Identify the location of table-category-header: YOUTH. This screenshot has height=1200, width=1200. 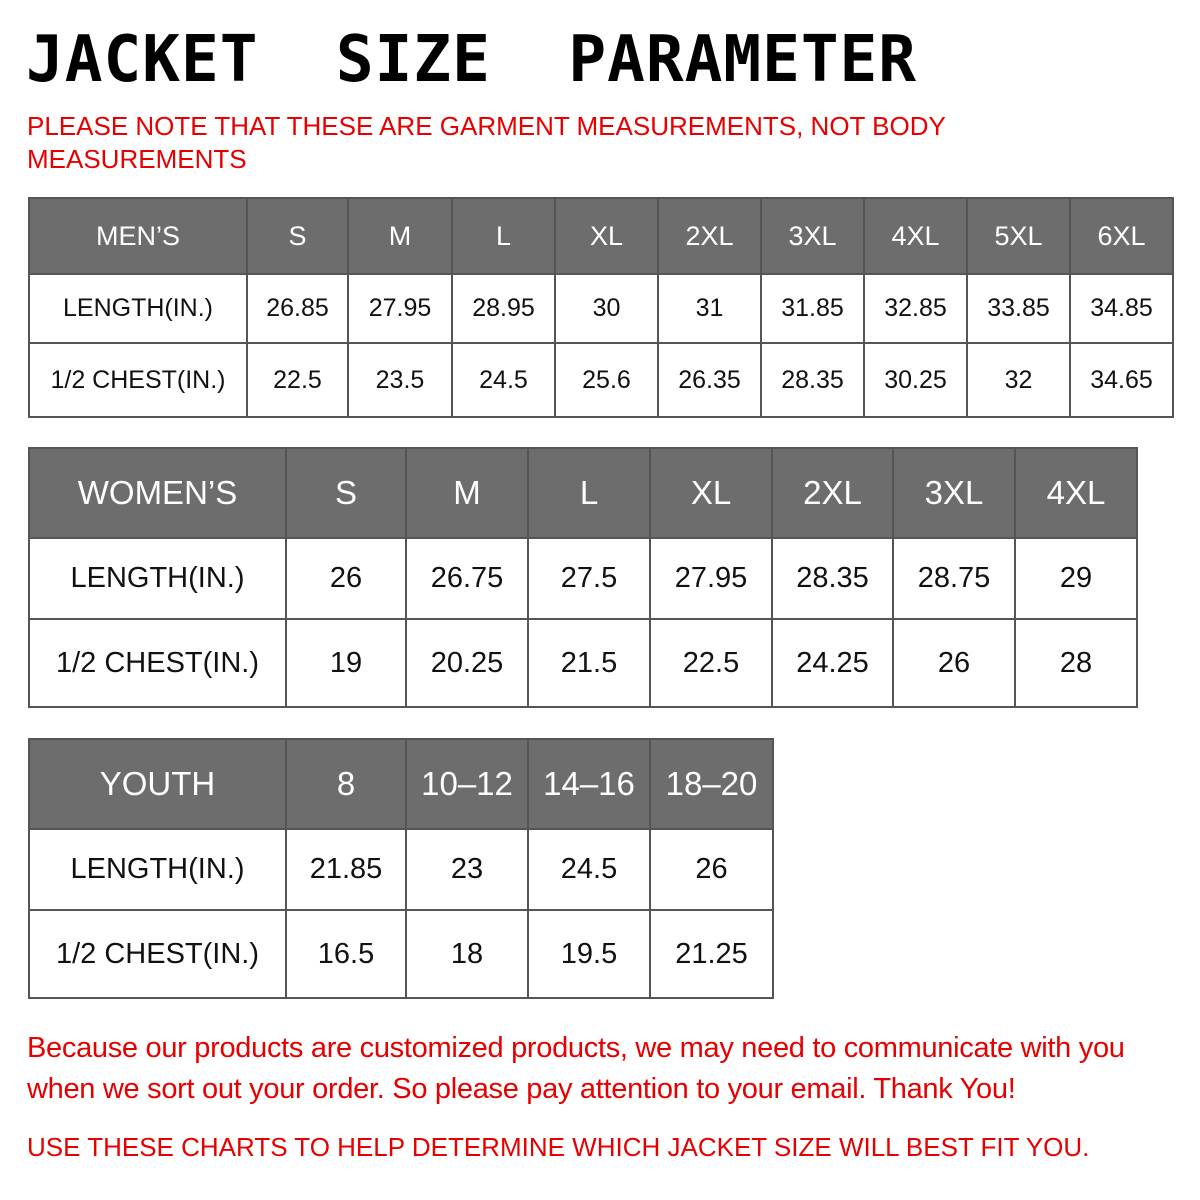
(157, 784).